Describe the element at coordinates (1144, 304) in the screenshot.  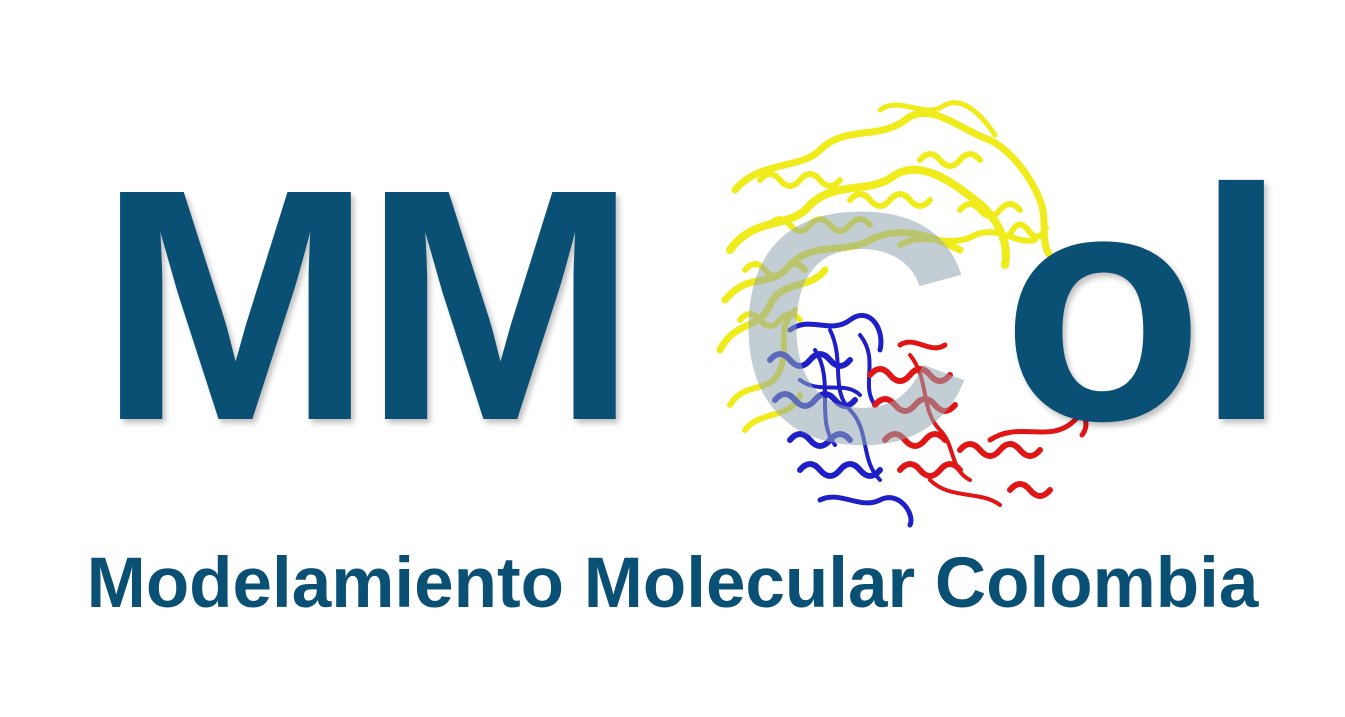
I see `logo-ol-letters: ol` at that location.